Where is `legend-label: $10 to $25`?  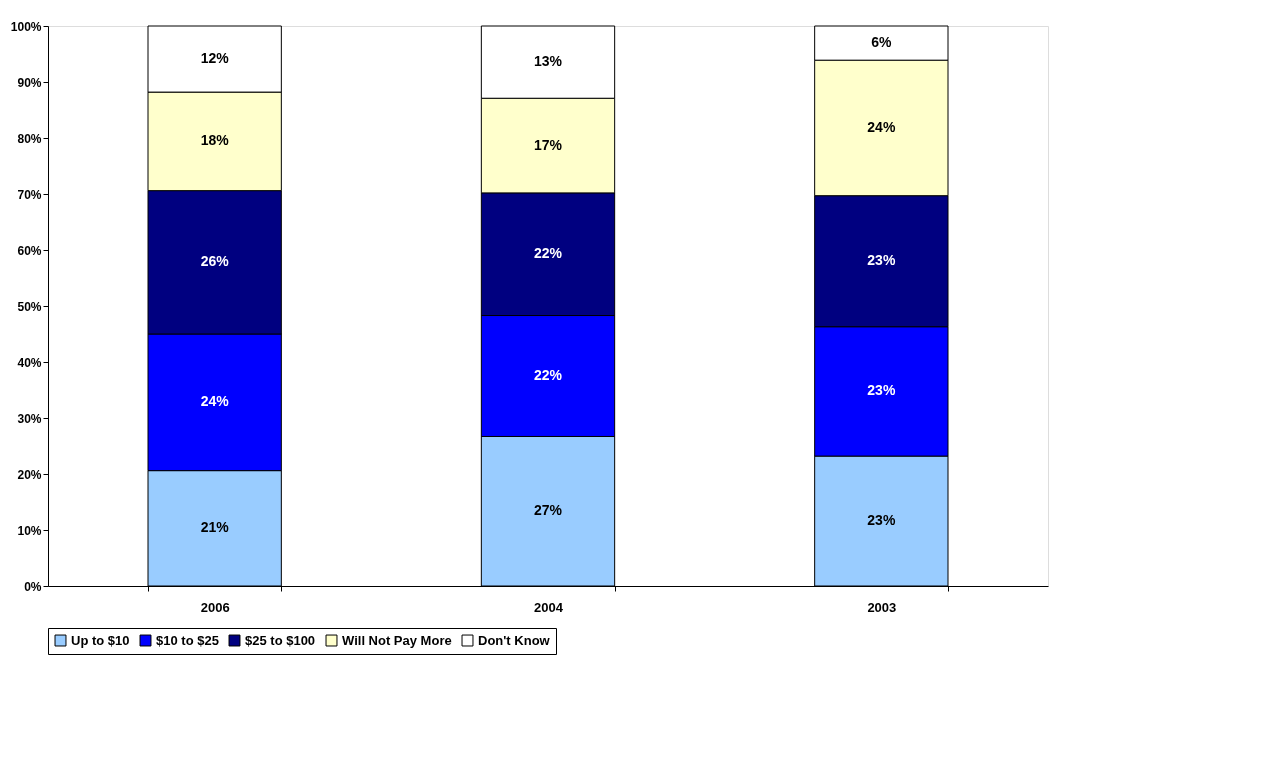 legend-label: $10 to $25 is located at coordinates (187, 640).